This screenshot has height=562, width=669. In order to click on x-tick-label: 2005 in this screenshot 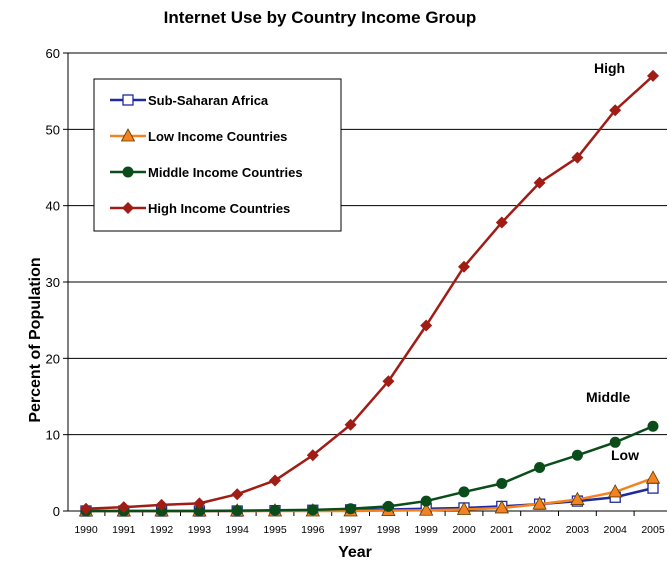, I will do `click(653, 530)`.